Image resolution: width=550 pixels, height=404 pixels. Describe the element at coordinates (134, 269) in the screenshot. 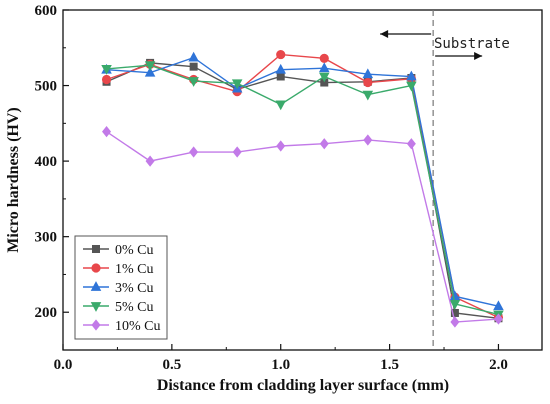

I see `legend-label: 1% Cu` at that location.